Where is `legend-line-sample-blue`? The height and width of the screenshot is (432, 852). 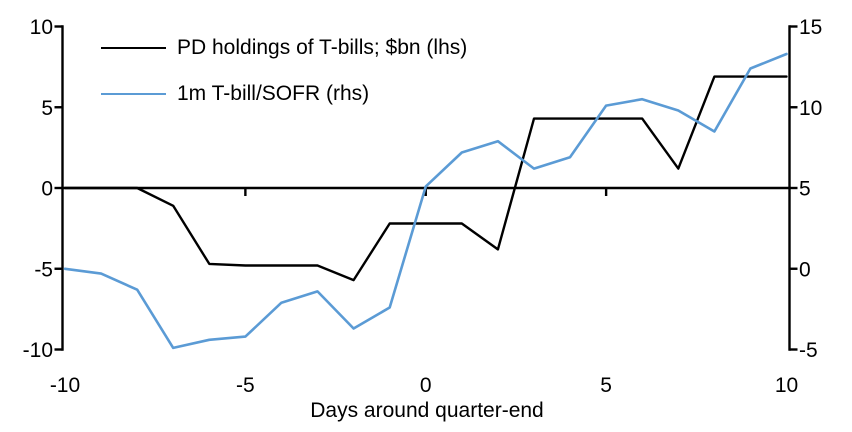 legend-line-sample-blue is located at coordinates (133, 94).